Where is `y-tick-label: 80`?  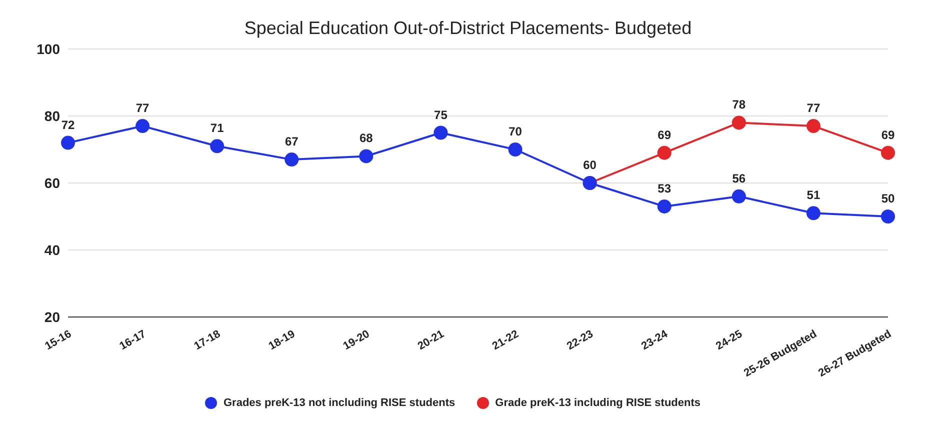 y-tick-label: 80 is located at coordinates (52, 116).